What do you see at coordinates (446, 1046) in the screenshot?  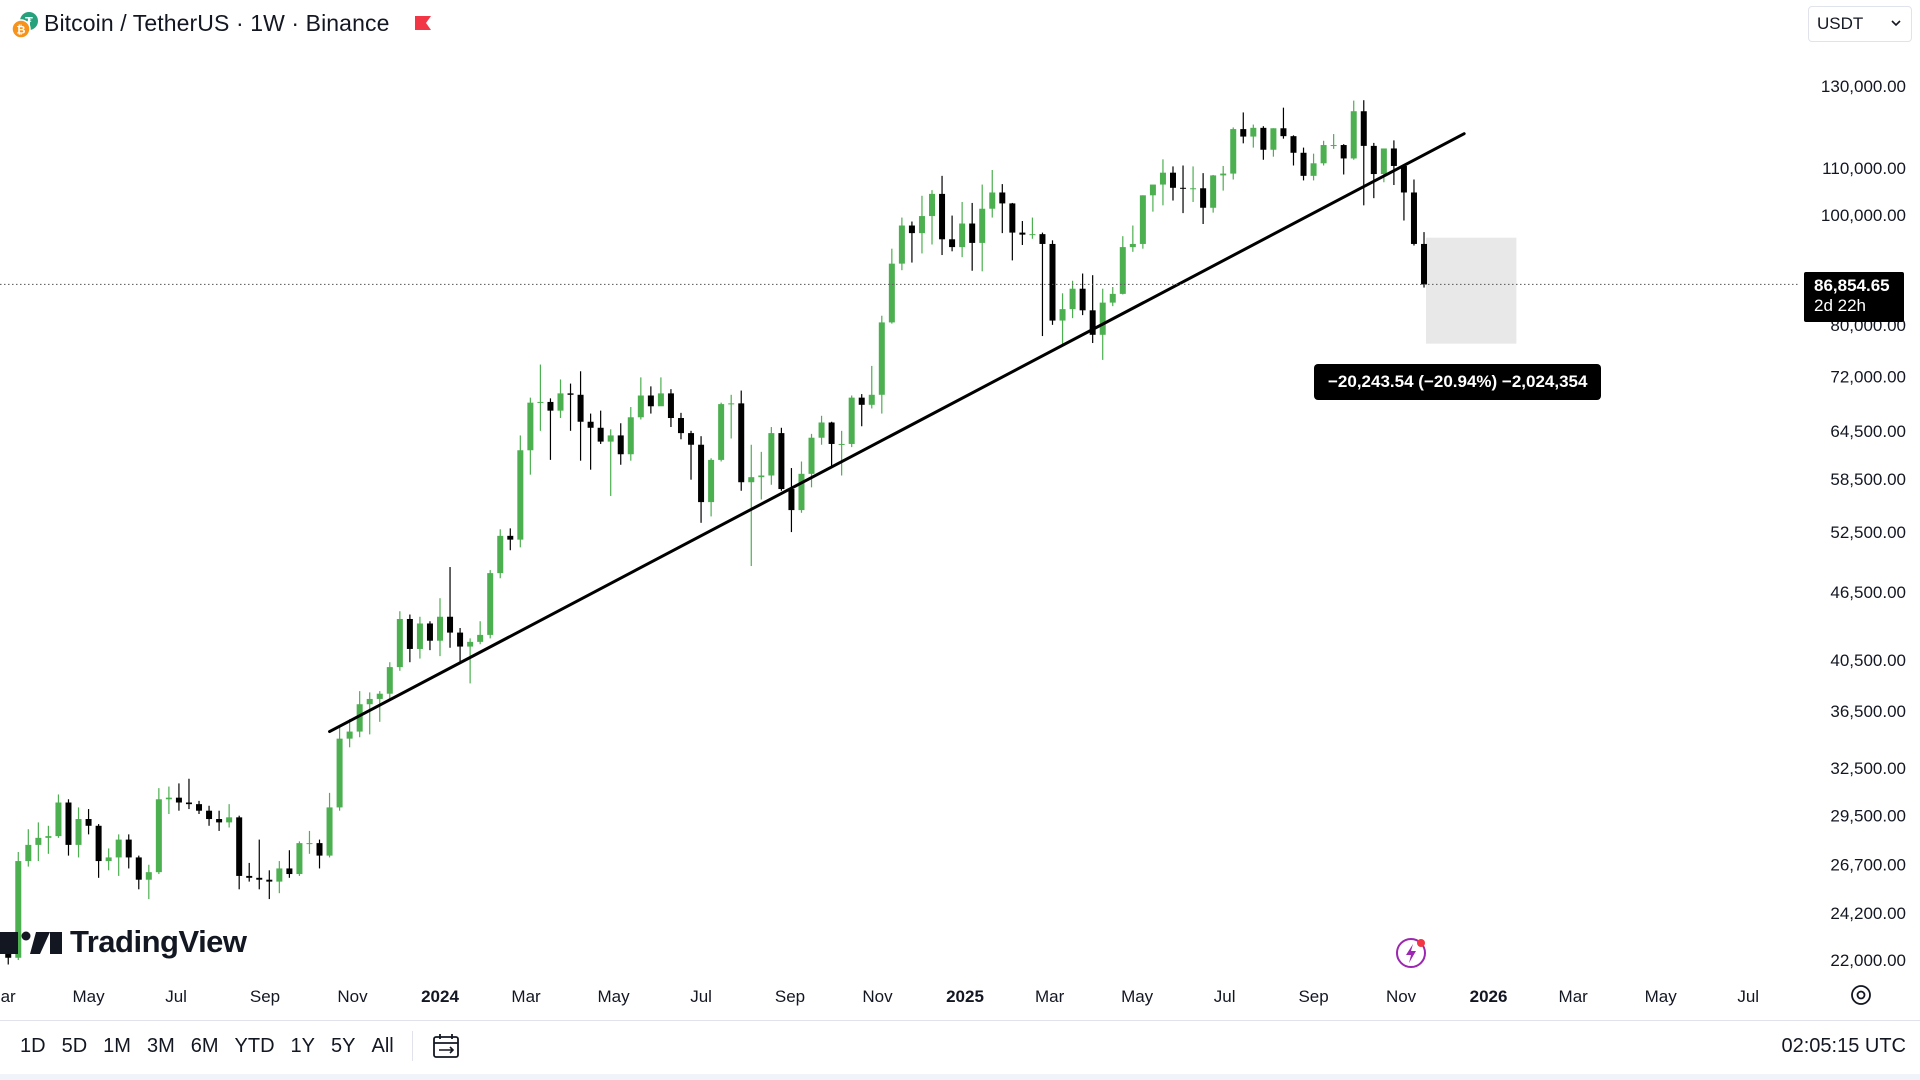 I see `calendar-range-icon` at bounding box center [446, 1046].